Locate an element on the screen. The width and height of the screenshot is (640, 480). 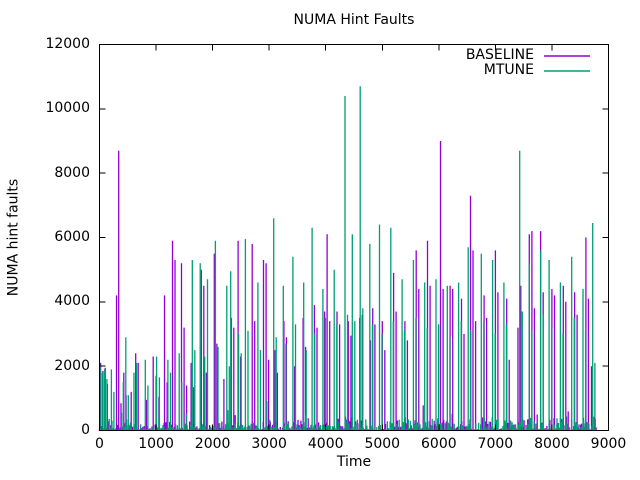
x-tick-label: 0 is located at coordinates (99, 444).